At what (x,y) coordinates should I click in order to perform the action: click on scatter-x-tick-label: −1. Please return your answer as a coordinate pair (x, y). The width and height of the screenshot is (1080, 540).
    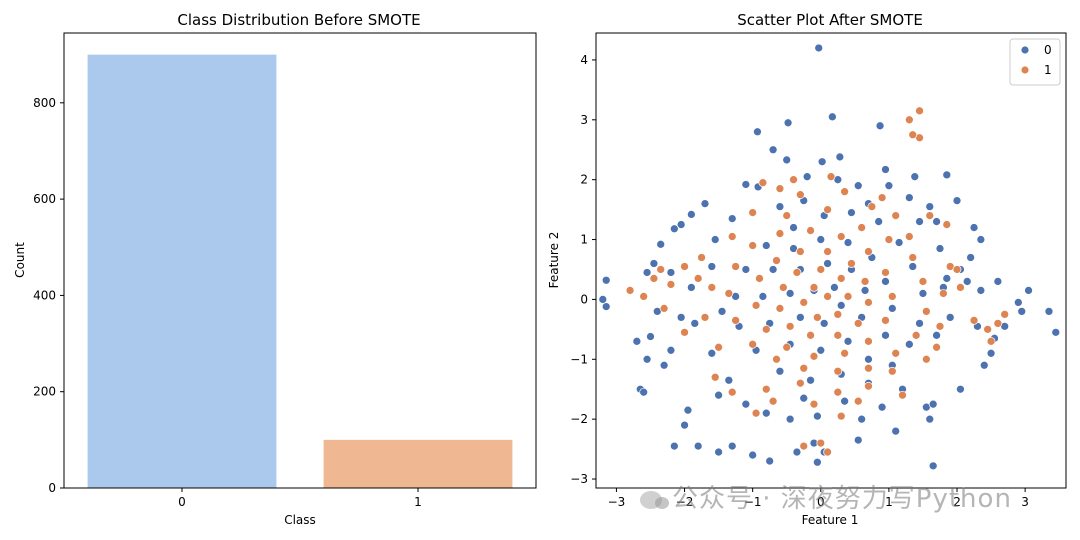
    Looking at the image, I should click on (753, 502).